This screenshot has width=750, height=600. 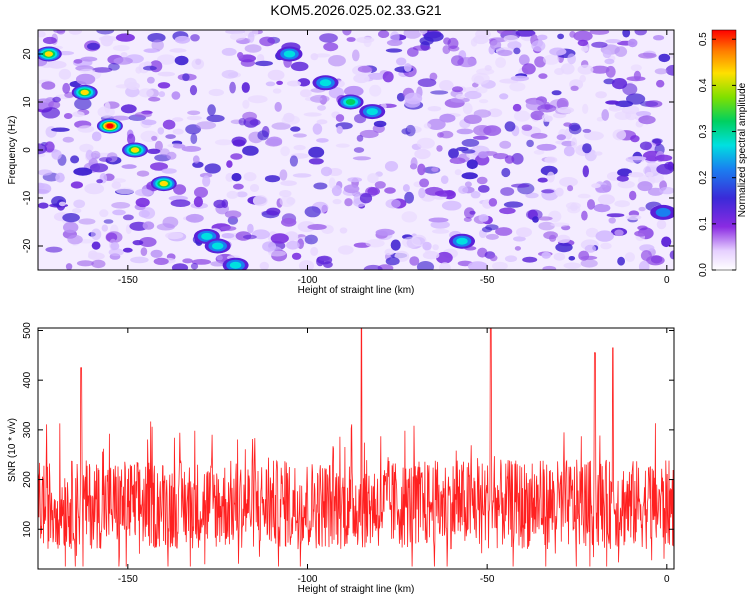 What do you see at coordinates (487, 280) in the screenshot?
I see `x-tick-label: -50` at bounding box center [487, 280].